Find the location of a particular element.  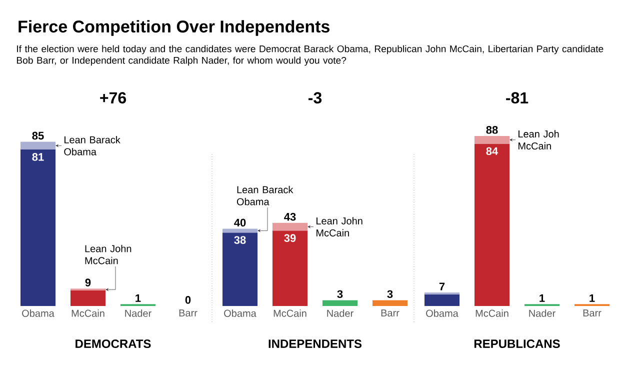

chart-title: +76 is located at coordinates (113, 98).